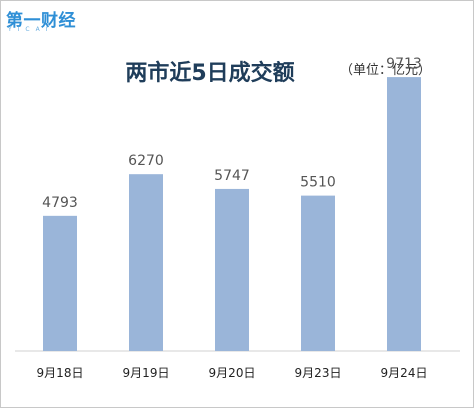 The height and width of the screenshot is (408, 474). I want to click on value-label-2: 6270, so click(146, 161).